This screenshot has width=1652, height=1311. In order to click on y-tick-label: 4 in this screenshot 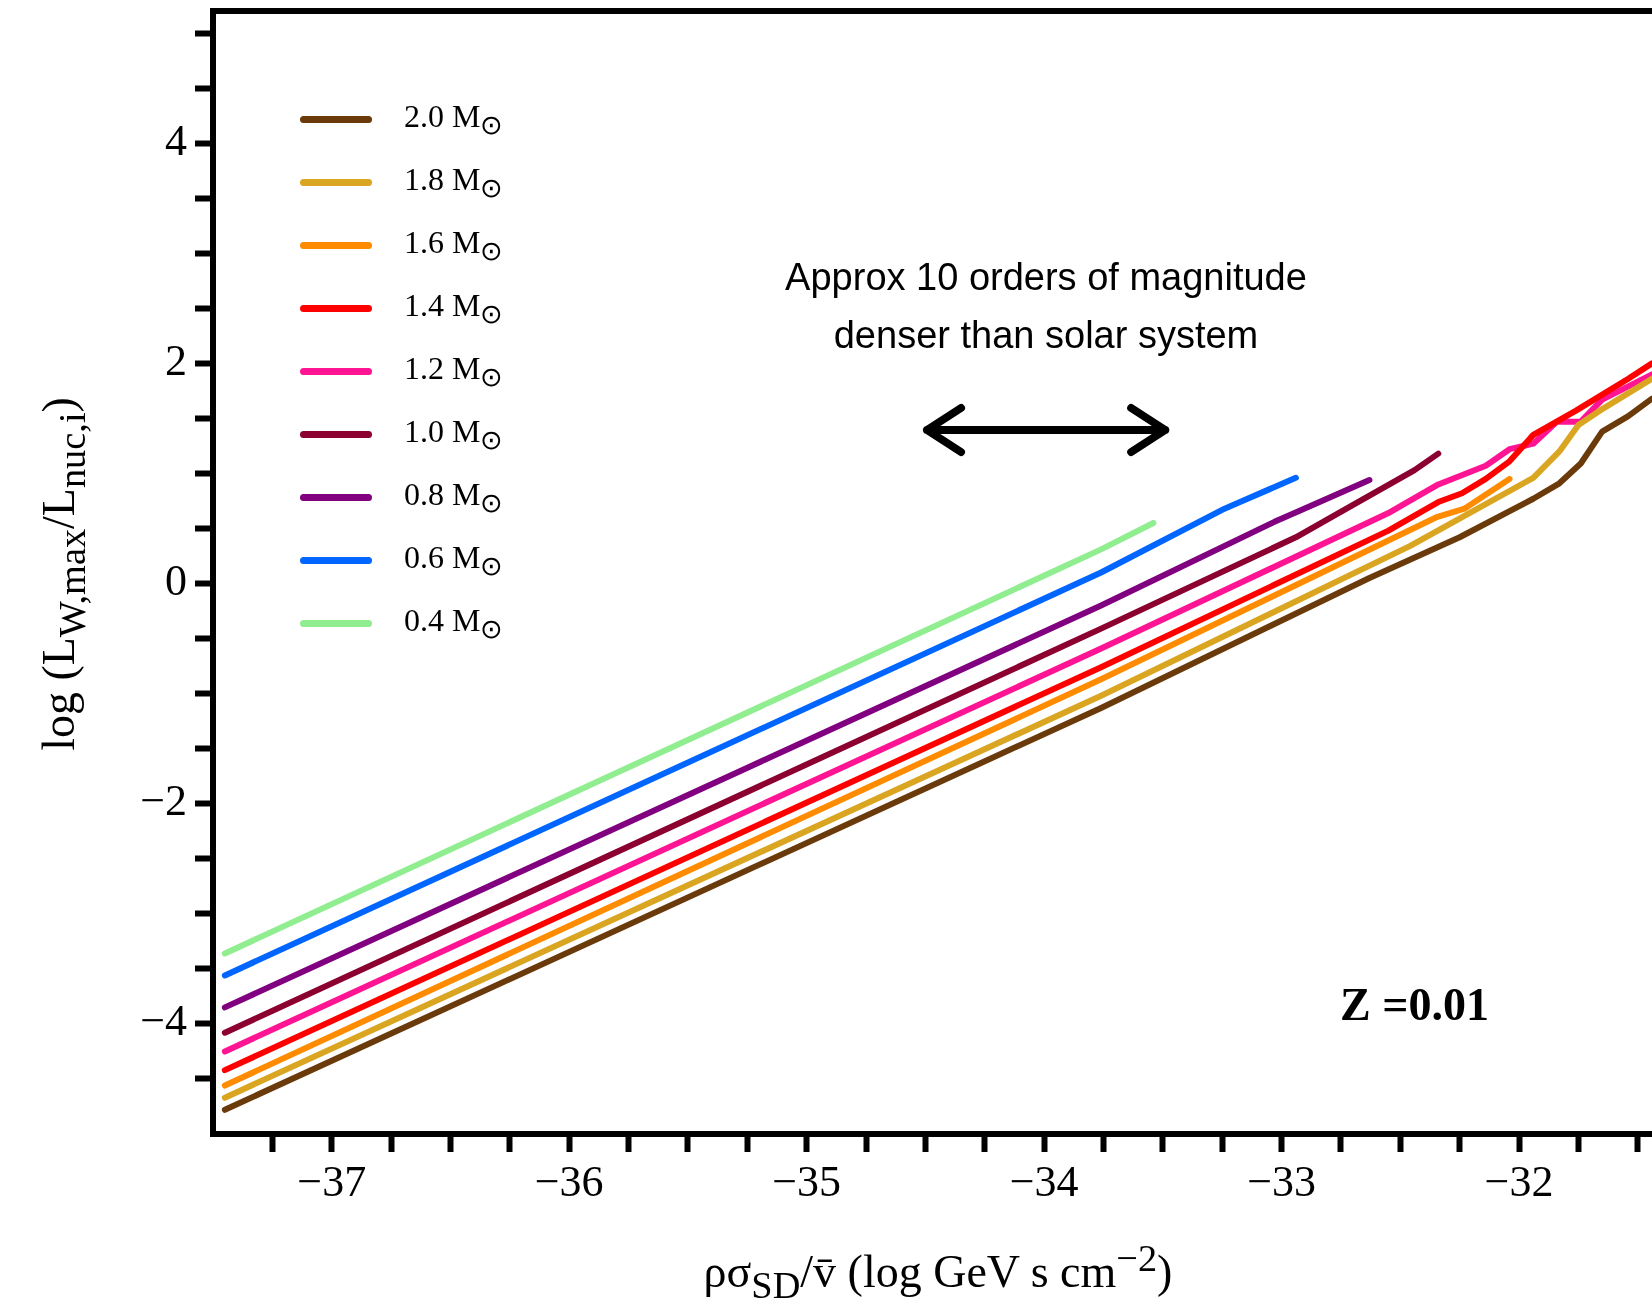, I will do `click(176, 140)`.